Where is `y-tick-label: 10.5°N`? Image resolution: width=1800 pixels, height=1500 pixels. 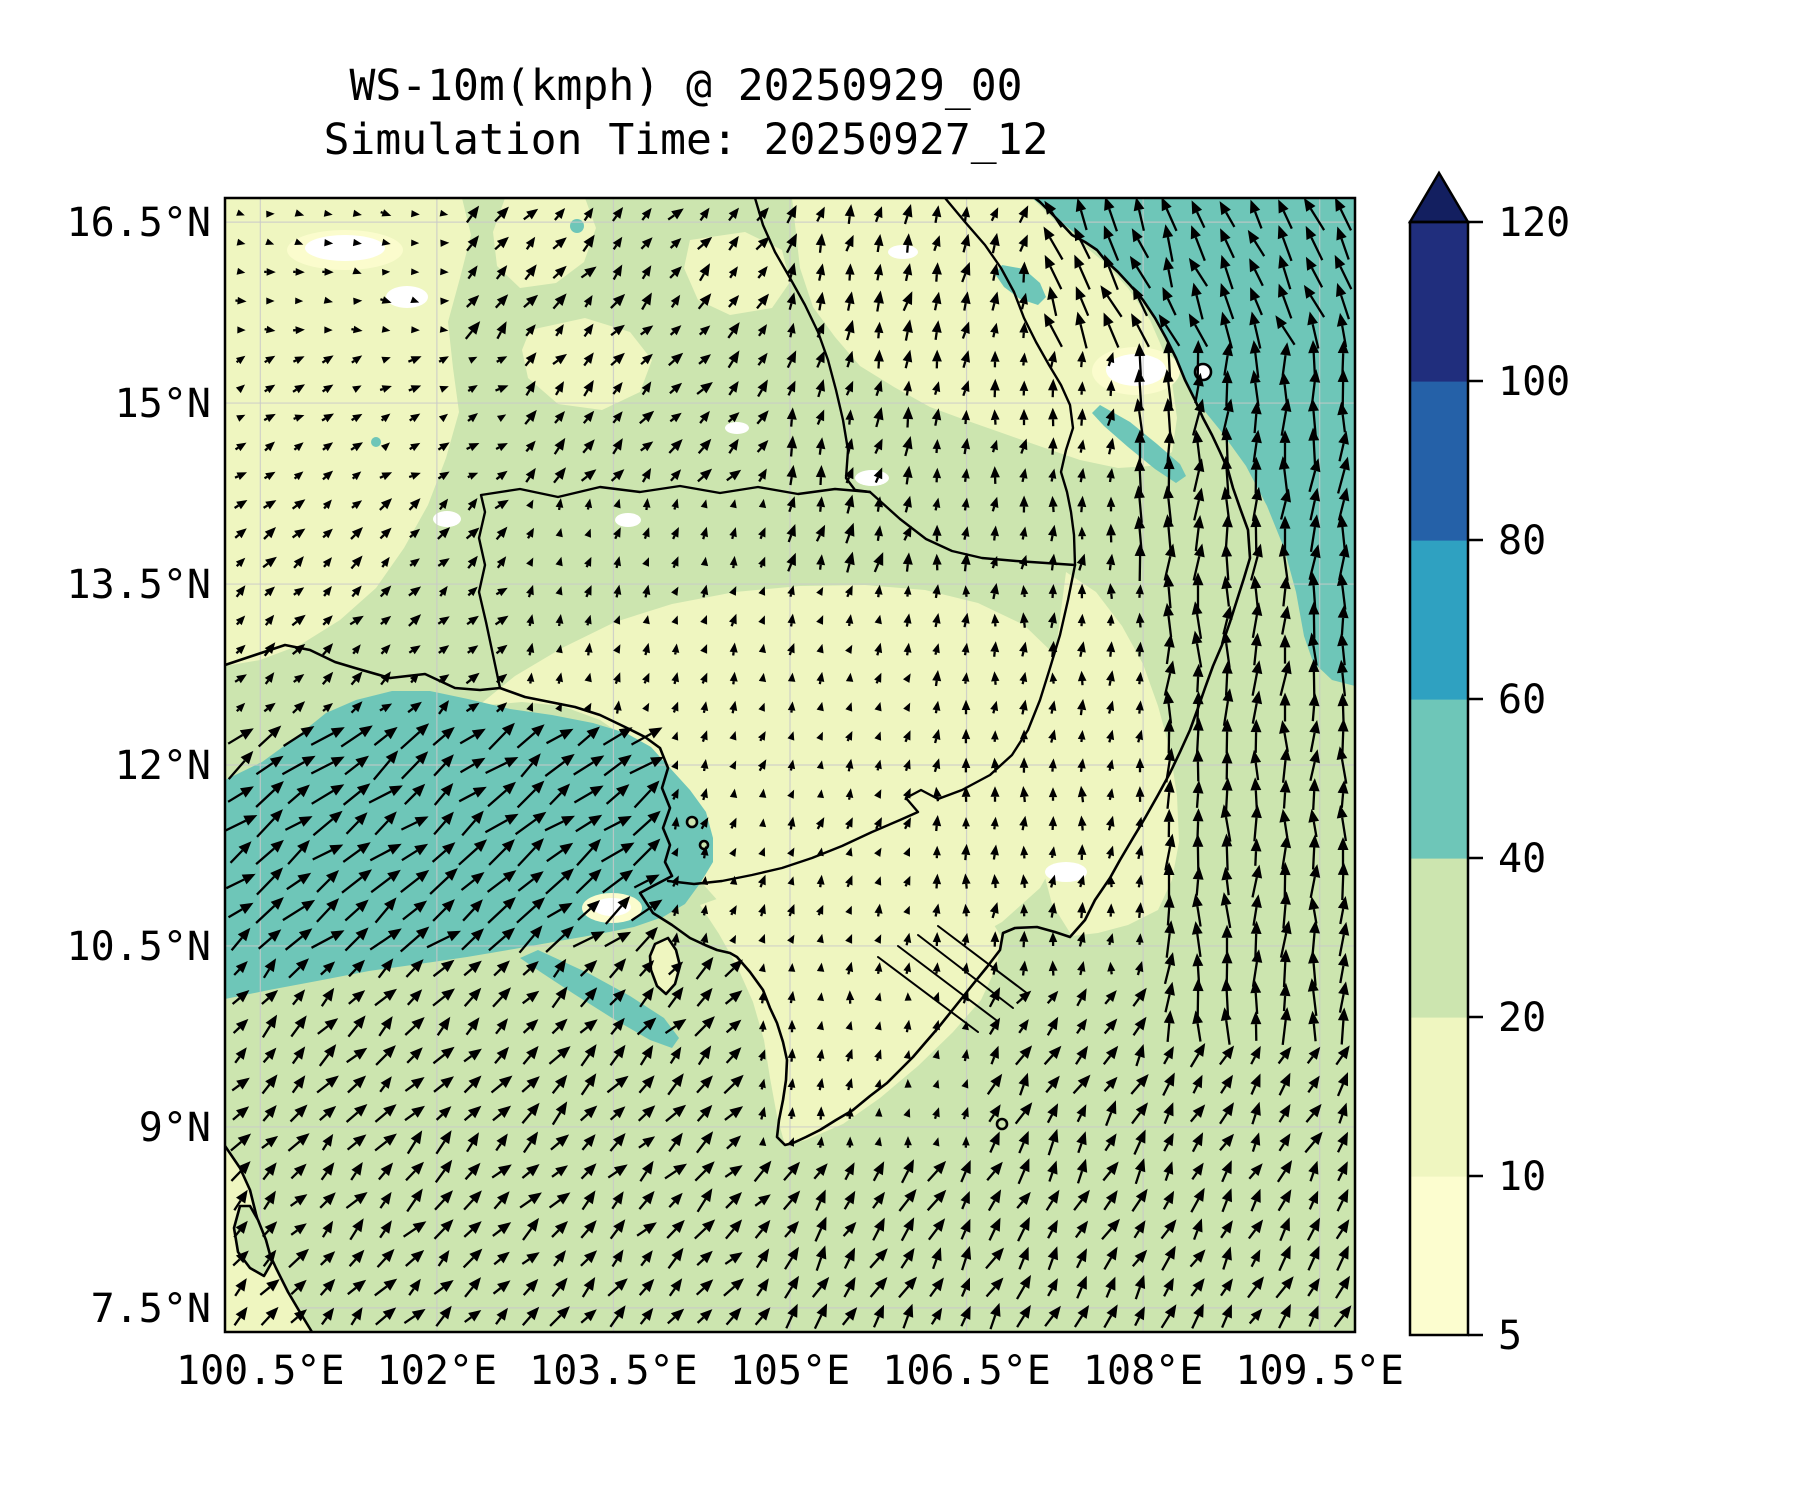 y-tick-label: 10.5°N is located at coordinates (139, 947).